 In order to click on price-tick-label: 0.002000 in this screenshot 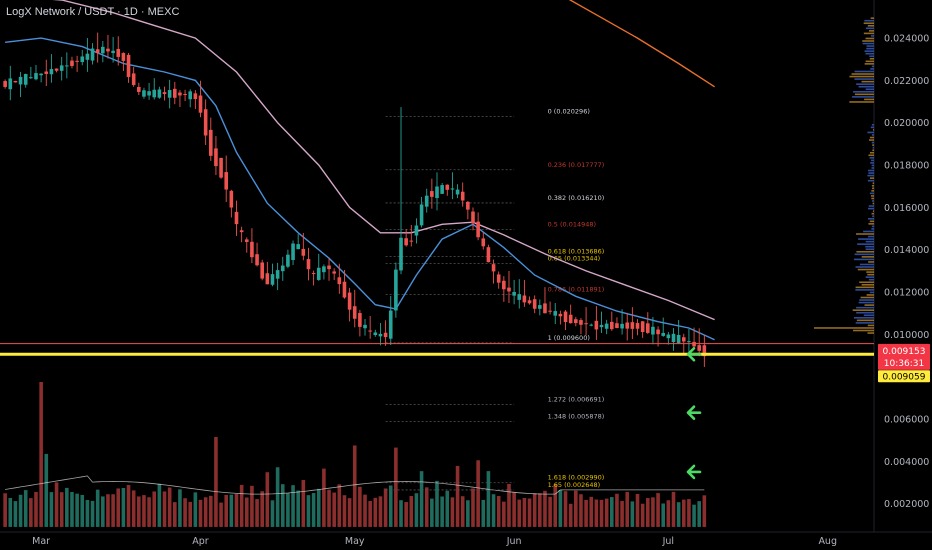, I will do `click(906, 504)`.